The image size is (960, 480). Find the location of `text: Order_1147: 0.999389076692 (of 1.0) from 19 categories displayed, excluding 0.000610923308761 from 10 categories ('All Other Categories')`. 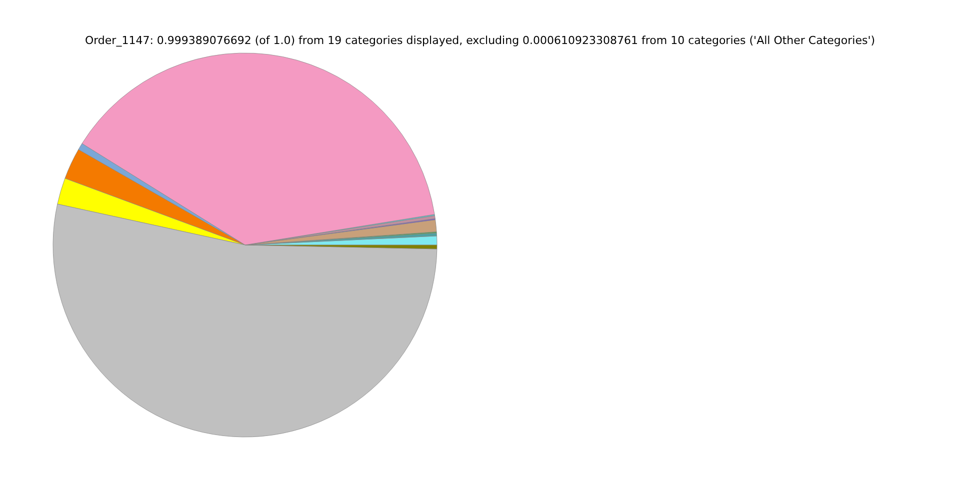

text: Order_1147: 0.999389076692 (of 1.0) from 19 categories displayed, excluding 0.000610923308761 from 10 categories ('All Other Categories') is located at coordinates (480, 40).